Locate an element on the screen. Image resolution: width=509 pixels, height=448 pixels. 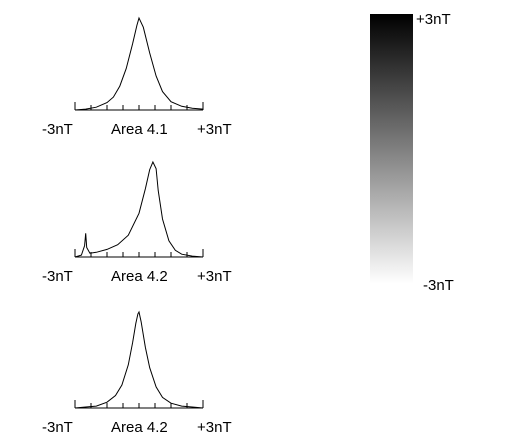
histogram-panel-1: -3nT Area 4.1 +3nT is located at coordinates (137, 77).